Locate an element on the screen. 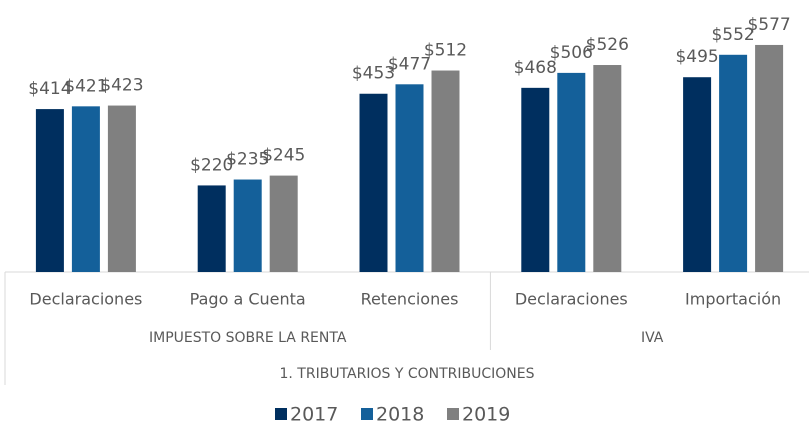 Image resolution: width=809 pixels, height=432 pixels. x-tick-label: Pago a Cuenta is located at coordinates (248, 299).